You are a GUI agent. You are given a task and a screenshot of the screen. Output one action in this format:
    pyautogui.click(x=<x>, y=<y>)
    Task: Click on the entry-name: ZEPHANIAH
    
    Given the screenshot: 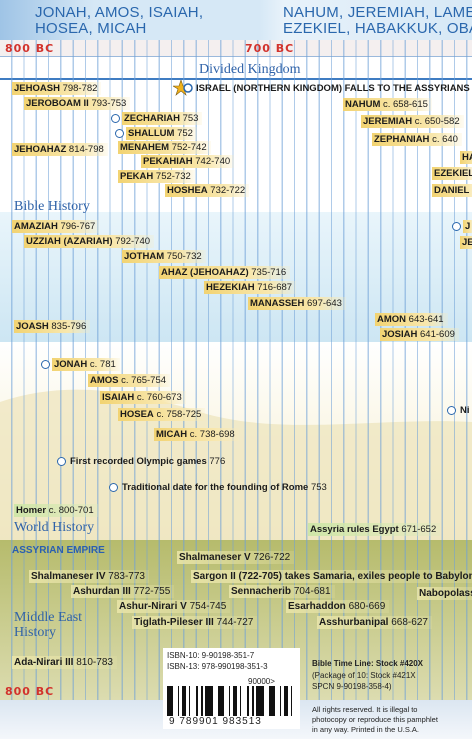 What is the action you would take?
    pyautogui.click(x=402, y=139)
    